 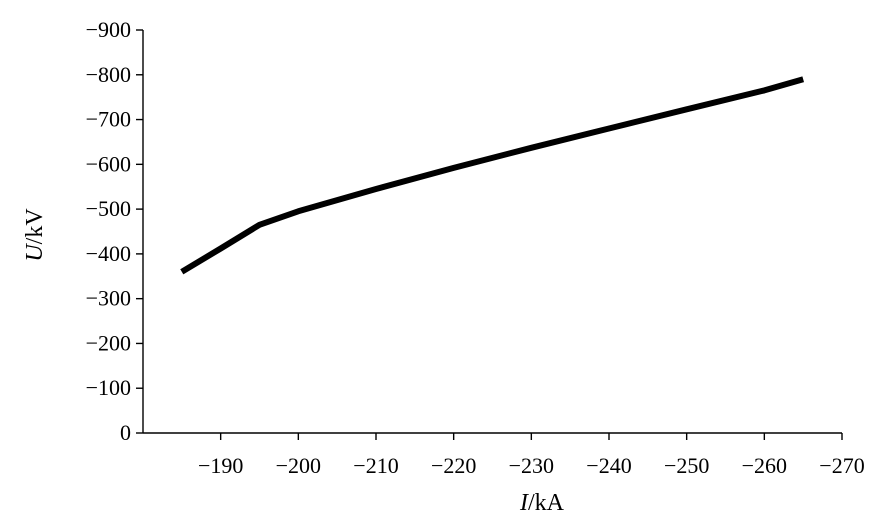 What do you see at coordinates (108, 298) in the screenshot?
I see `y-tick-label: −300` at bounding box center [108, 298].